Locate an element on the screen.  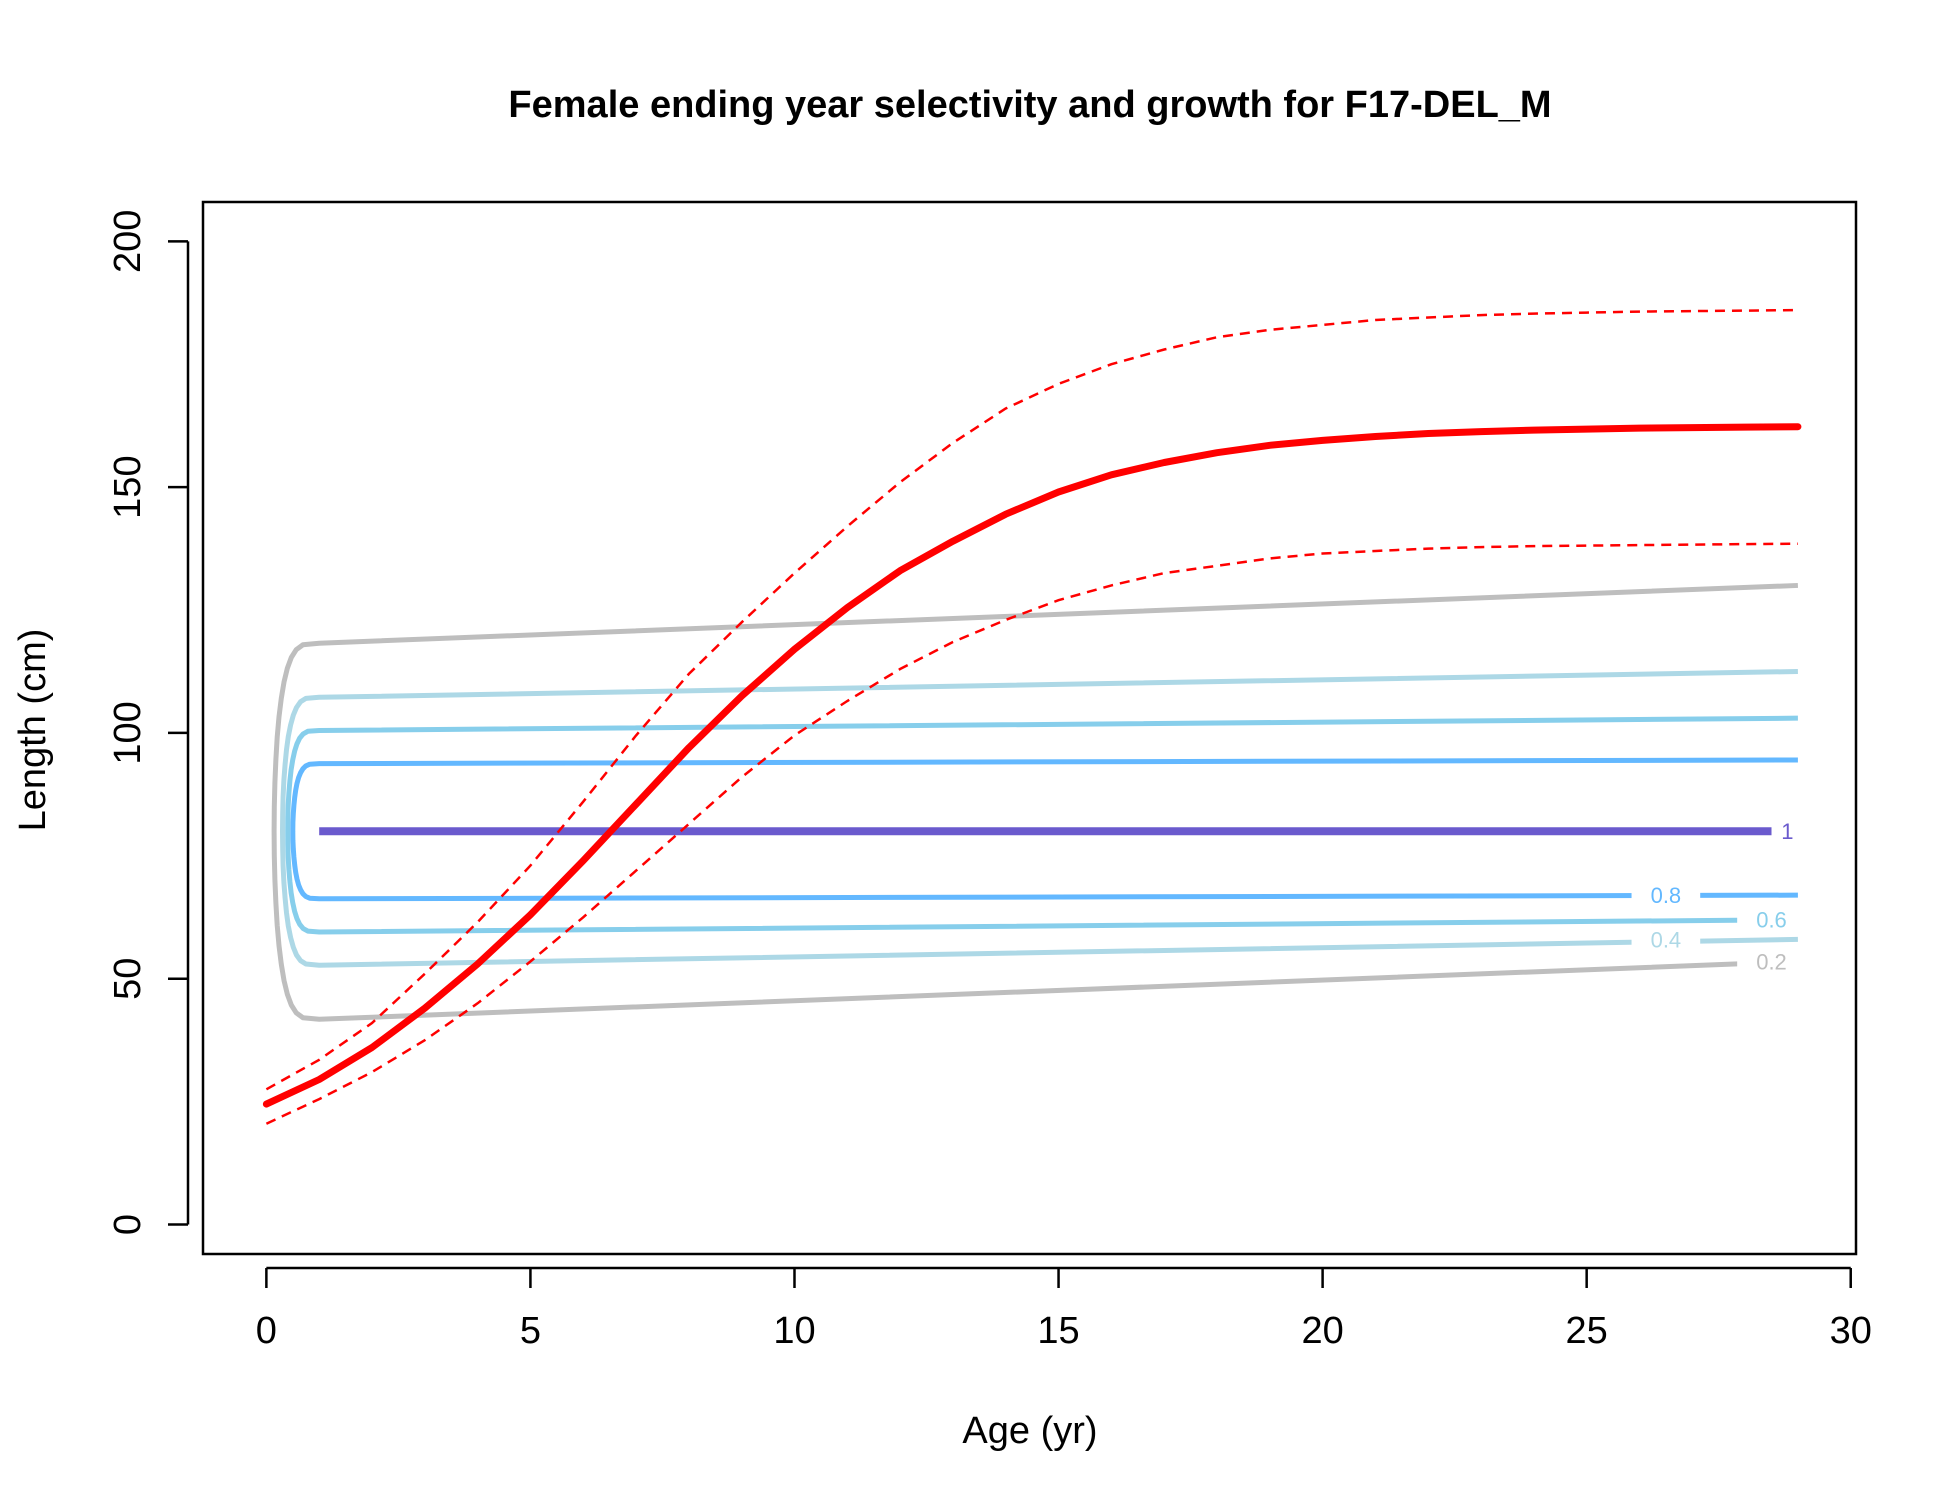
contour-label-0-4: 0.4 is located at coordinates (1666, 939).